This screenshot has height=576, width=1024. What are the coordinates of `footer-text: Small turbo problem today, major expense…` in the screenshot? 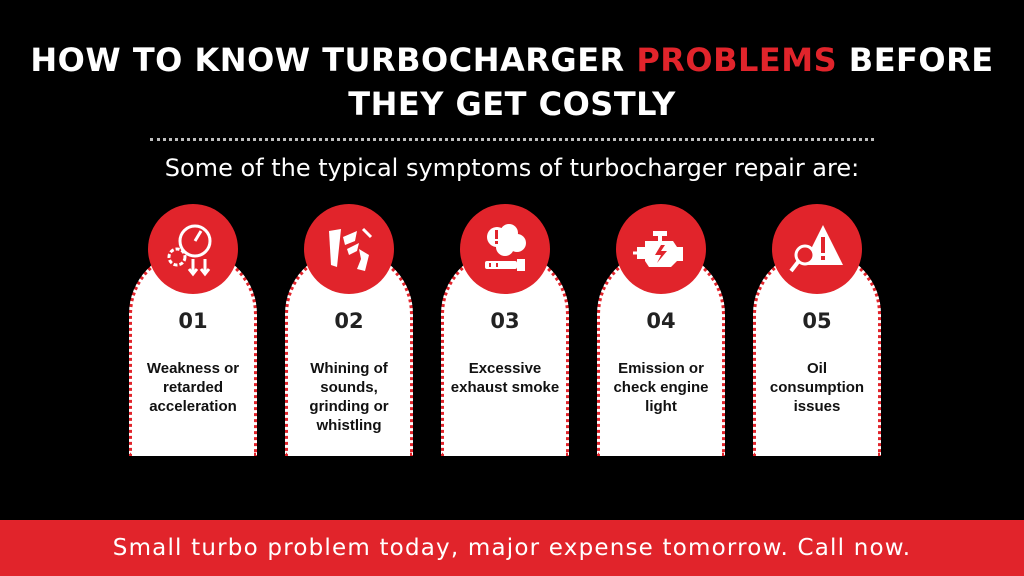 It's located at (512, 548).